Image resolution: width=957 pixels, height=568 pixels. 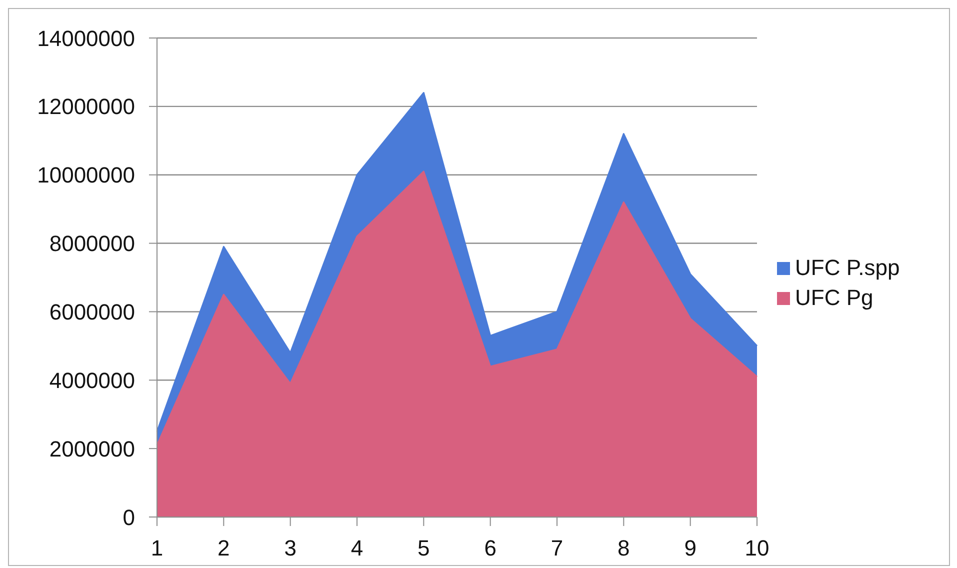 I want to click on x-tick-label: 6, so click(x=490, y=548).